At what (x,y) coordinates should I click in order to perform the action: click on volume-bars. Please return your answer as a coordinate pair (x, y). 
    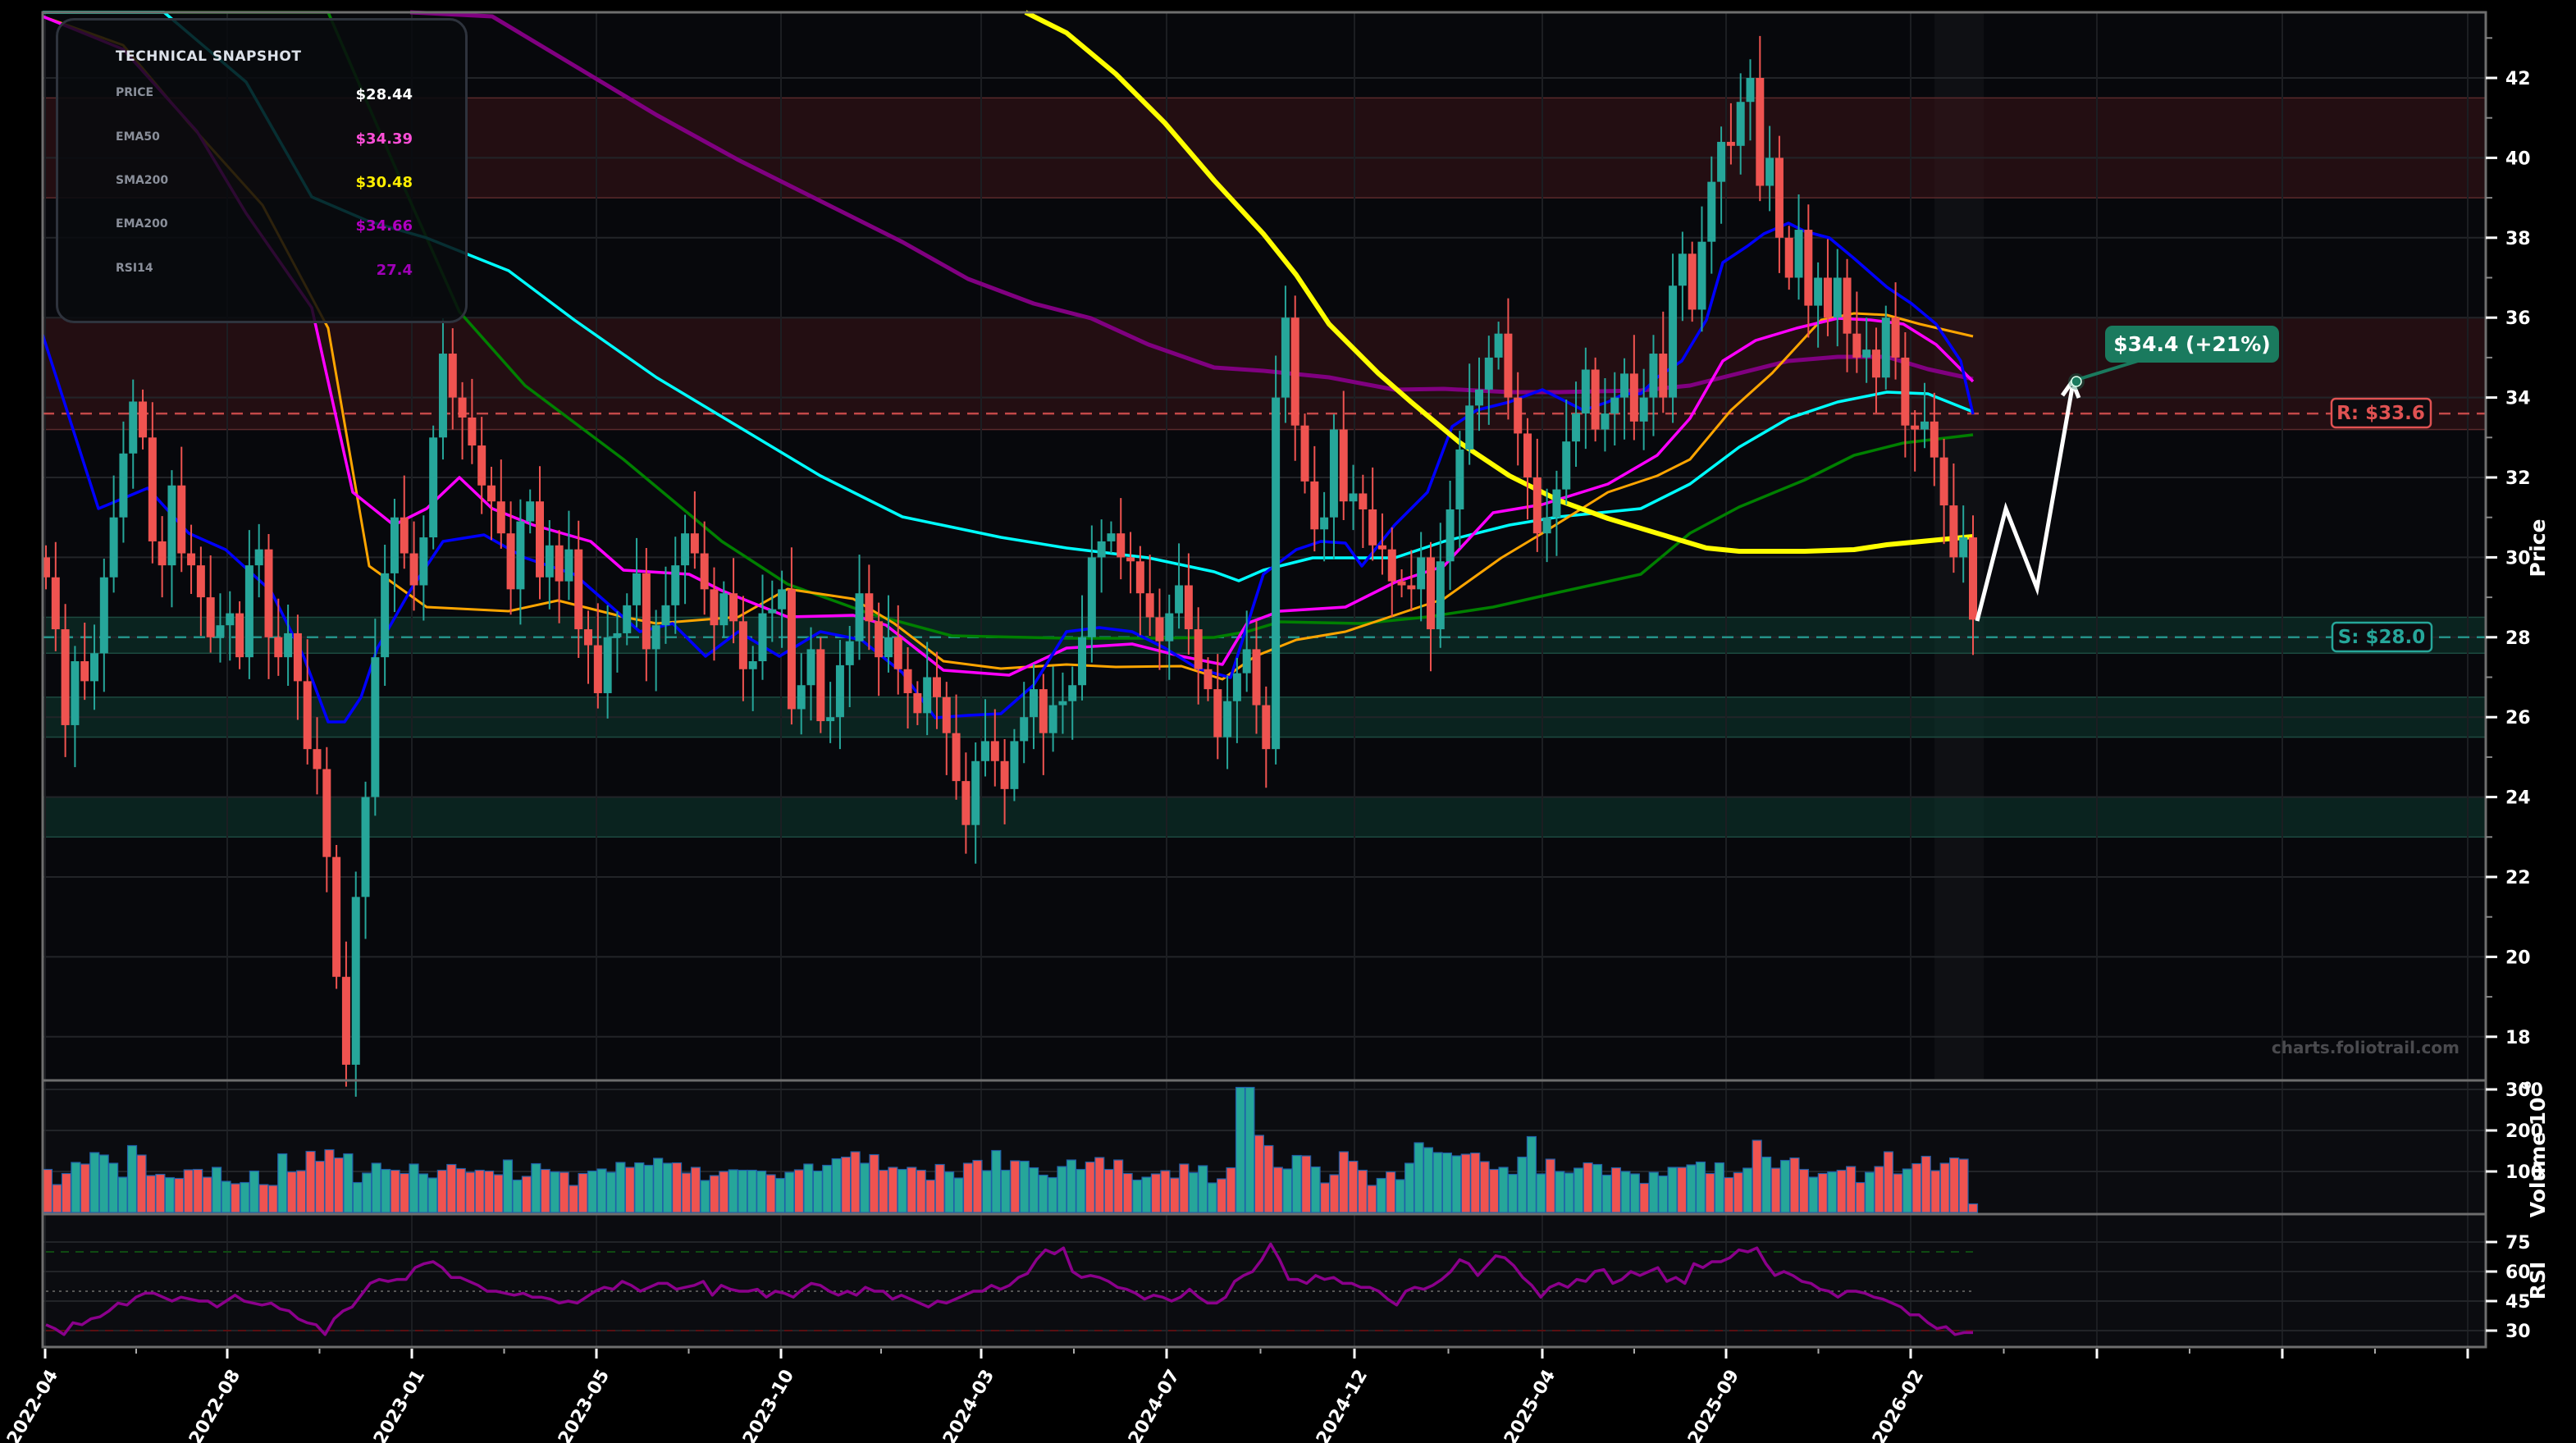
    Looking at the image, I should click on (1011, 1149).